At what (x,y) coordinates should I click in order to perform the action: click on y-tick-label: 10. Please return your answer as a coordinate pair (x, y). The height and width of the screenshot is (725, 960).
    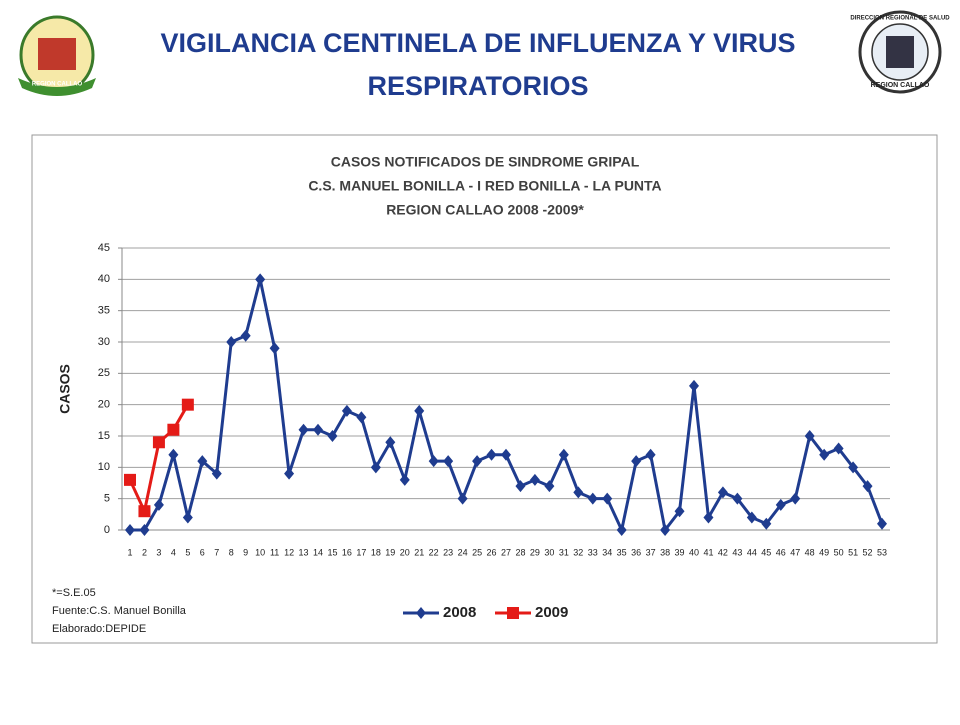
    Looking at the image, I should click on (104, 467).